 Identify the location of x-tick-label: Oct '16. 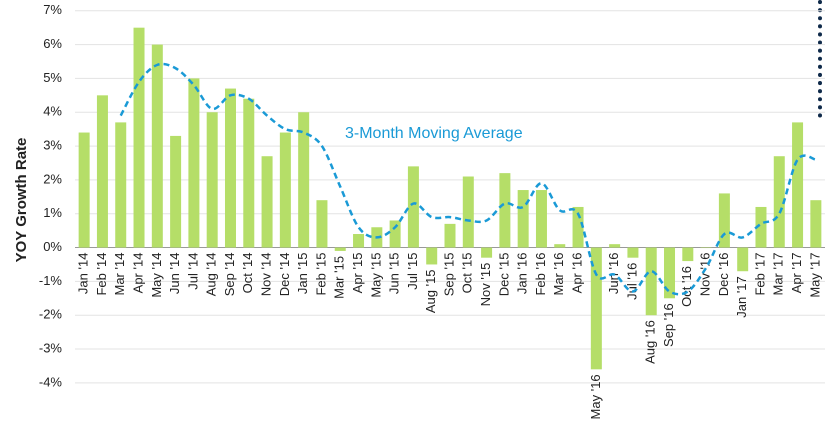
(686, 286).